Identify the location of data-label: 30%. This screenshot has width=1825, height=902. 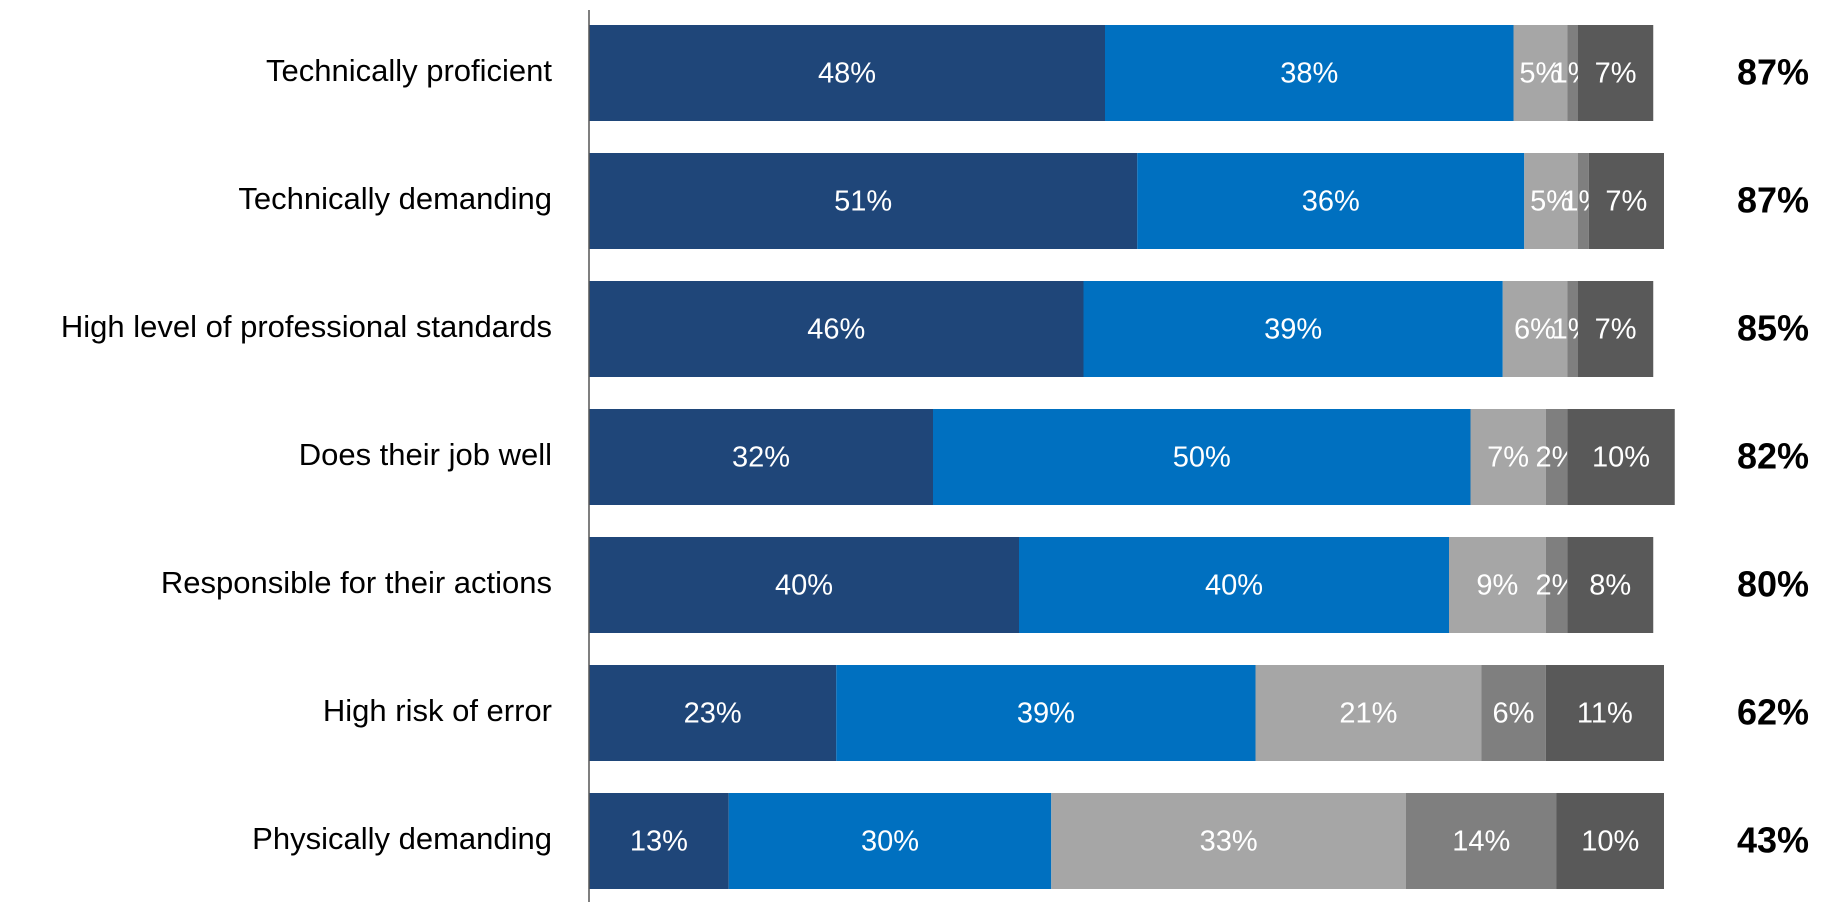
(890, 842).